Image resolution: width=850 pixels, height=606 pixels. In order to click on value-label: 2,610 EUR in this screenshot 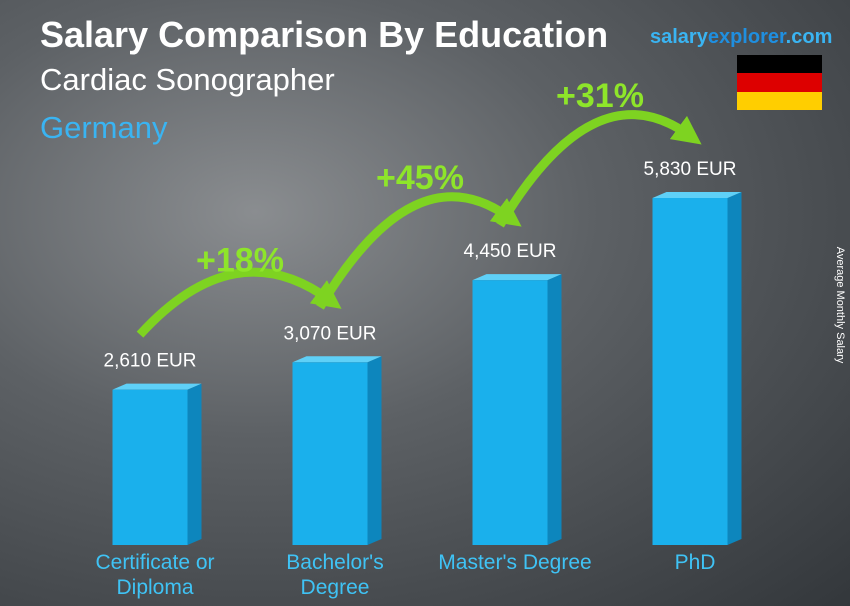, I will do `click(150, 361)`.